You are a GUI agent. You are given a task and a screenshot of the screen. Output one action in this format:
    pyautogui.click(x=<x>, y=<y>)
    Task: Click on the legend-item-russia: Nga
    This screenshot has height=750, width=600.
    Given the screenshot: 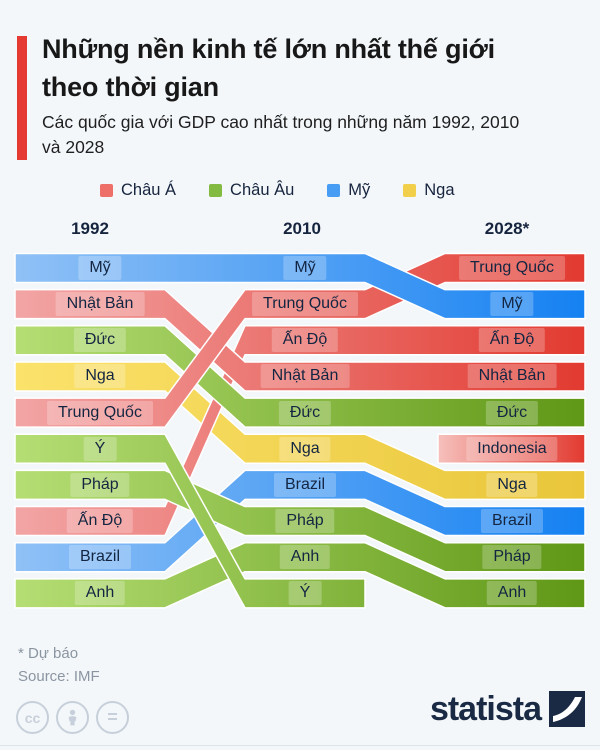 What is the action you would take?
    pyautogui.click(x=429, y=190)
    